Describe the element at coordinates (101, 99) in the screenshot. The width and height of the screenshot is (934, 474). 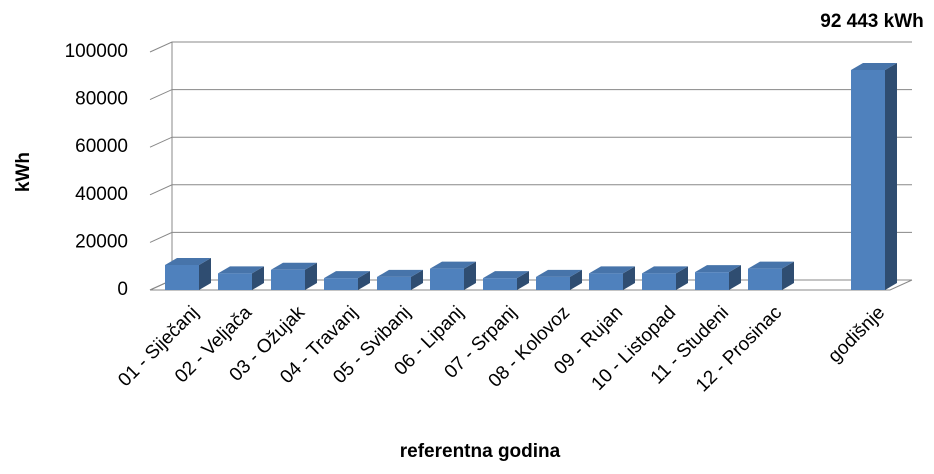
I see `y-tick-label: 80000` at that location.